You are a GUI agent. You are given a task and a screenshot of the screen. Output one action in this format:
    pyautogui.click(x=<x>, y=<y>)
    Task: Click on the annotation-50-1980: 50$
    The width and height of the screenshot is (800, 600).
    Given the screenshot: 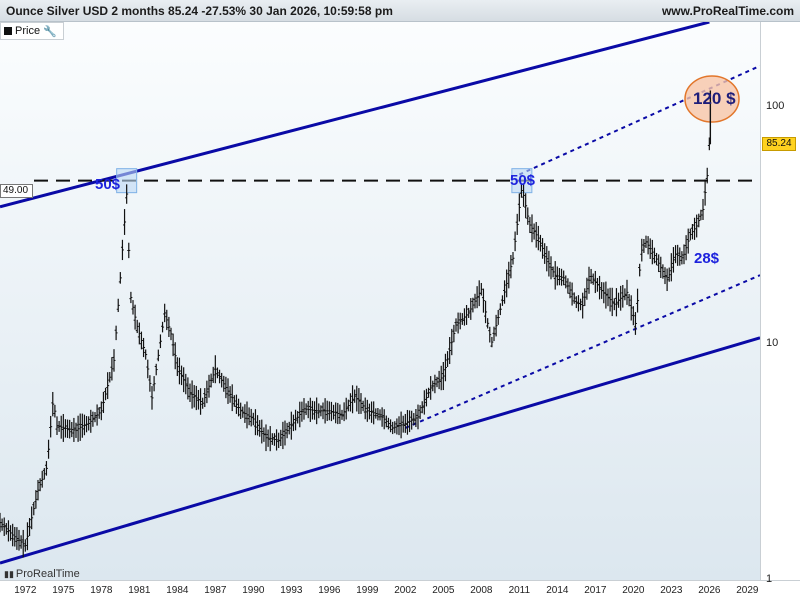 What is the action you would take?
    pyautogui.click(x=108, y=184)
    